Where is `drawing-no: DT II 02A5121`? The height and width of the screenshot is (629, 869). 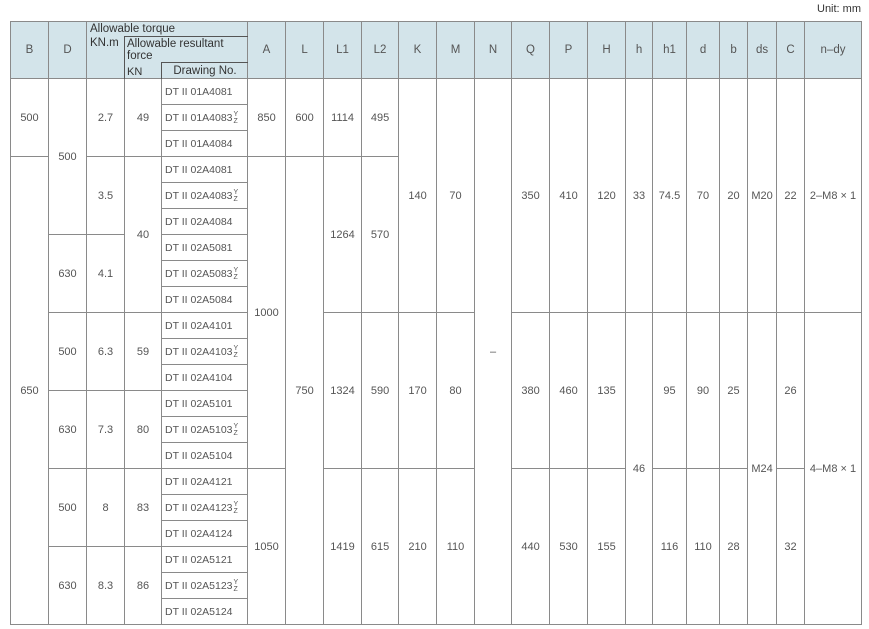 drawing-no: DT II 02A5121 is located at coordinates (199, 559).